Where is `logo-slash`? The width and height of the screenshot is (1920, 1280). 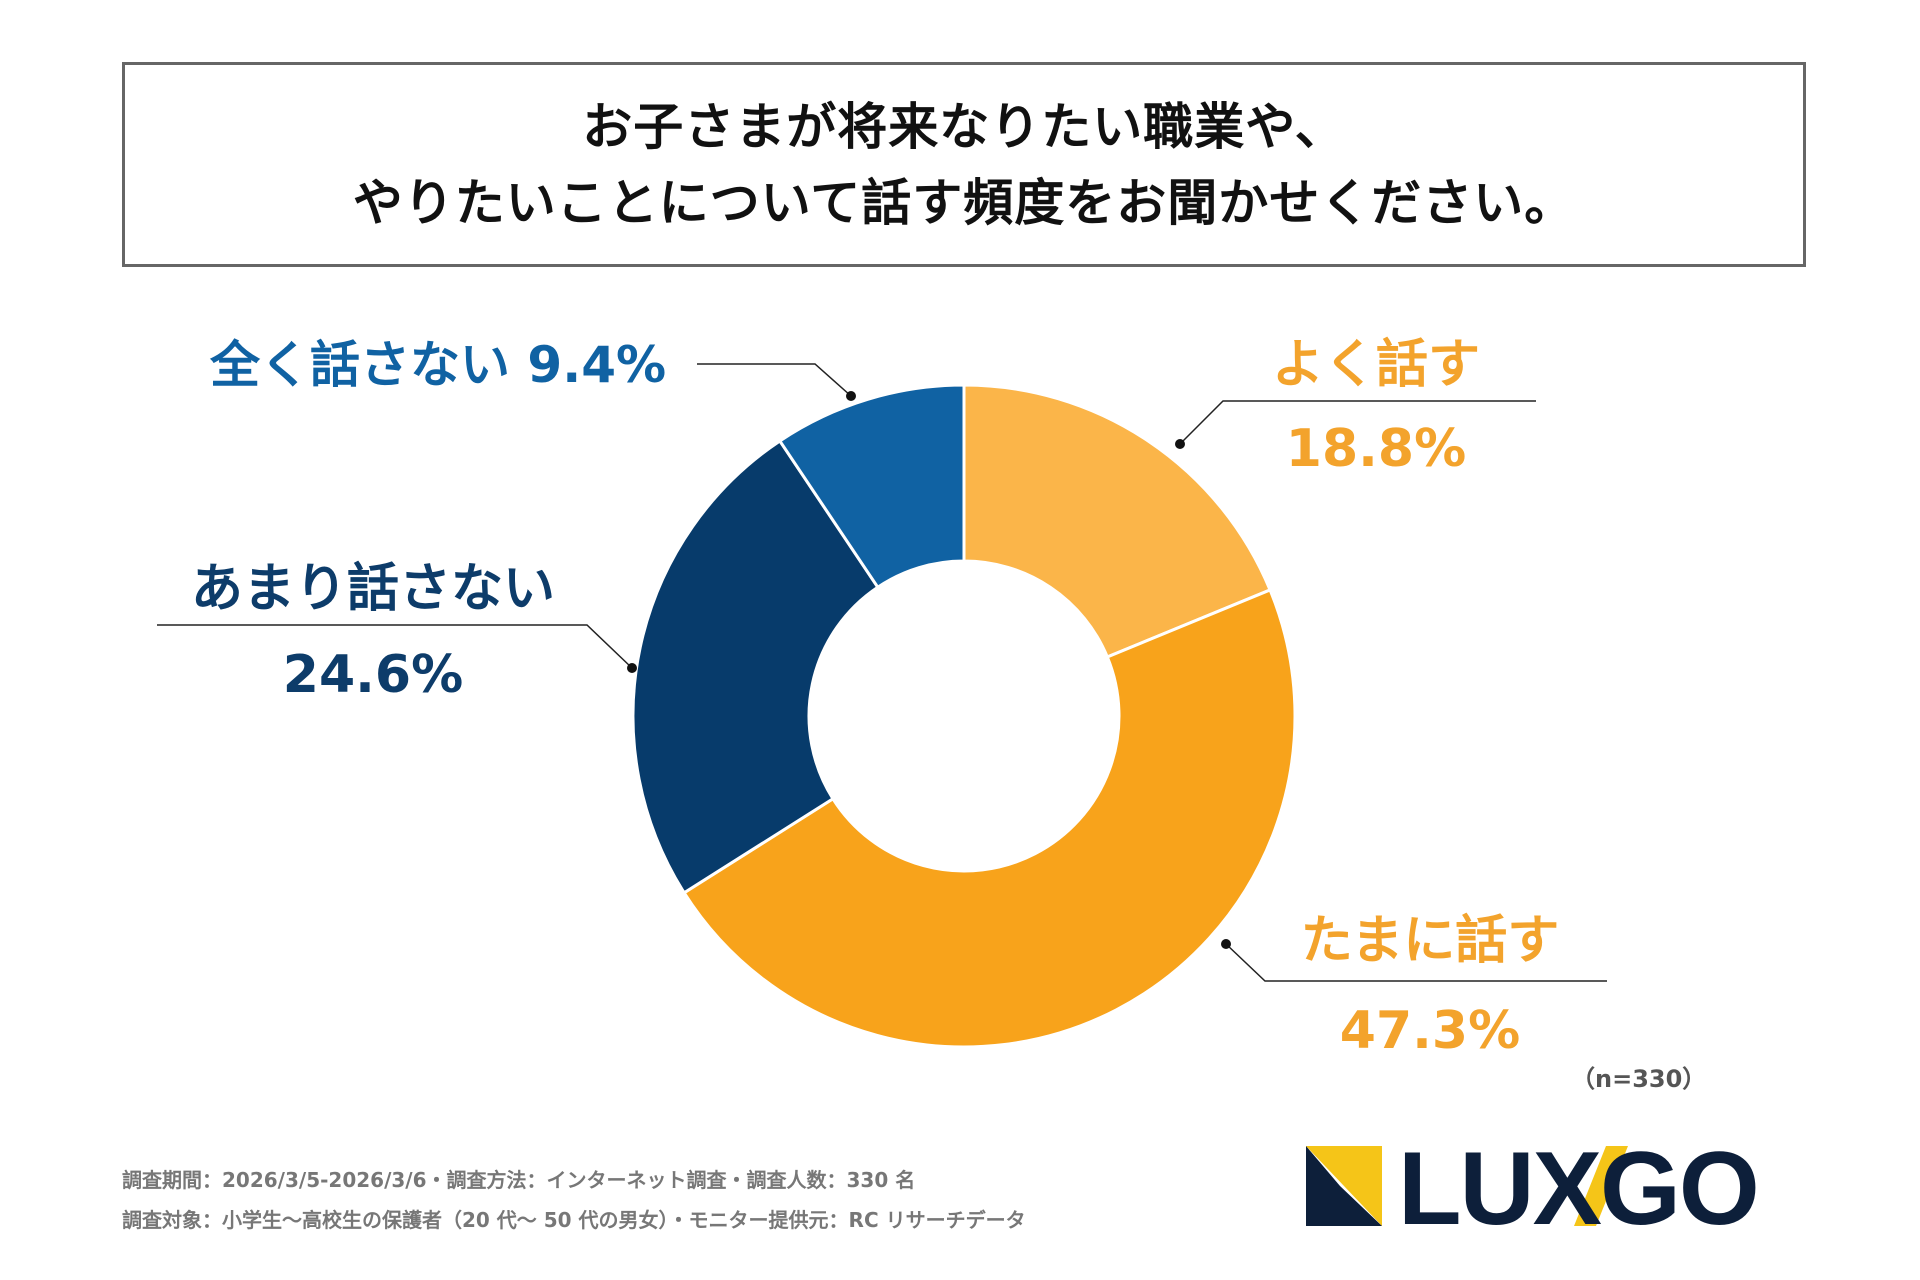 logo-slash is located at coordinates (1601, 1186).